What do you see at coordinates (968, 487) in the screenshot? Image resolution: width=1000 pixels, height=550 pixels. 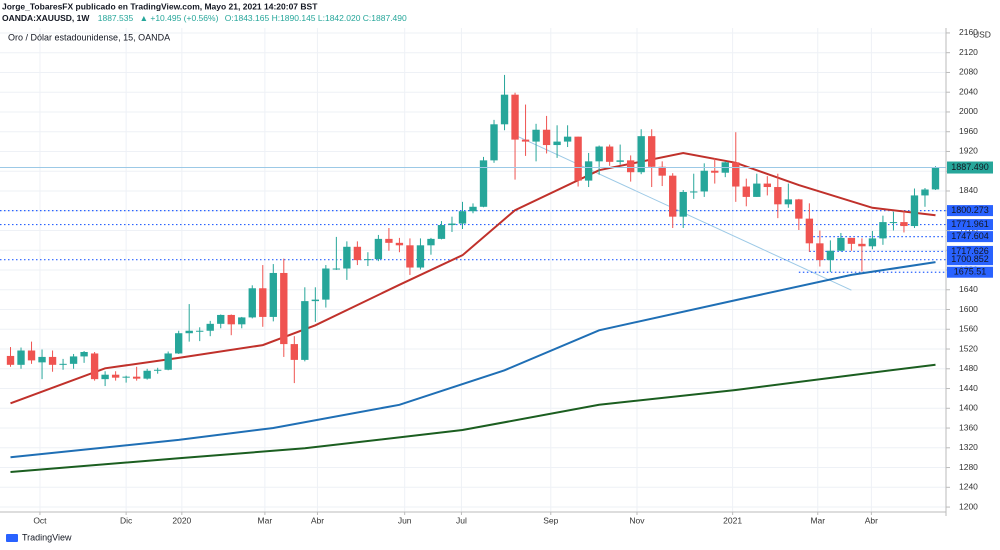 I see `y-tick-label: 1240` at bounding box center [968, 487].